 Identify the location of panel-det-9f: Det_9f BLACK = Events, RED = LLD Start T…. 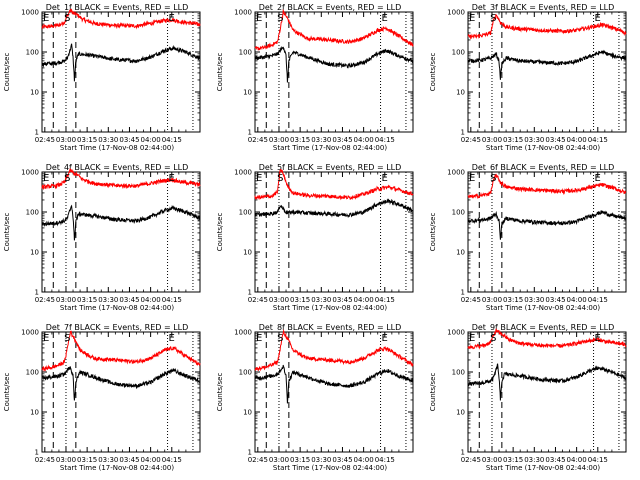
(528, 397).